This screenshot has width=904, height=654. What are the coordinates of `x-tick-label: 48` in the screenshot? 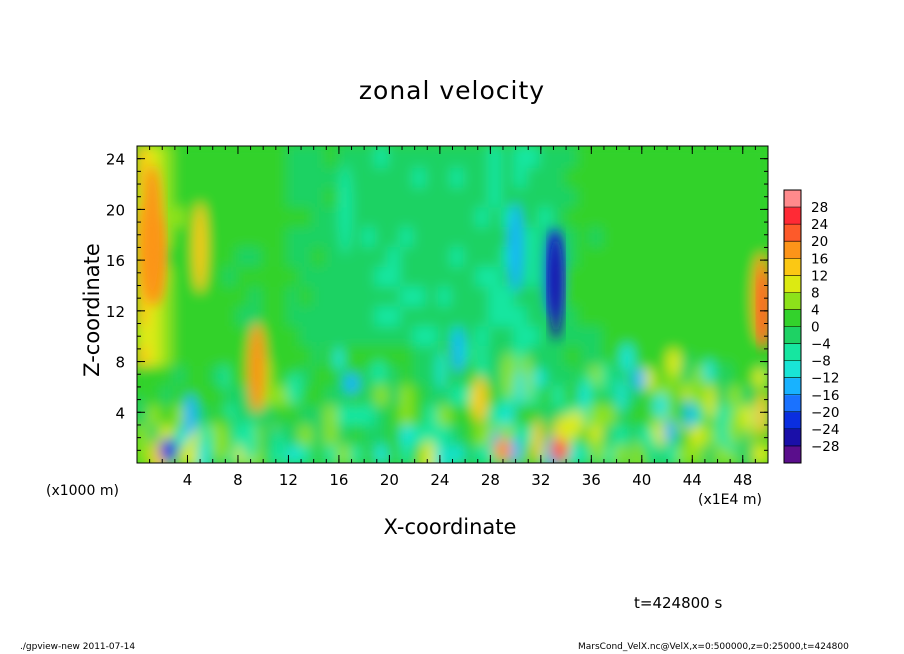 It's located at (742, 480).